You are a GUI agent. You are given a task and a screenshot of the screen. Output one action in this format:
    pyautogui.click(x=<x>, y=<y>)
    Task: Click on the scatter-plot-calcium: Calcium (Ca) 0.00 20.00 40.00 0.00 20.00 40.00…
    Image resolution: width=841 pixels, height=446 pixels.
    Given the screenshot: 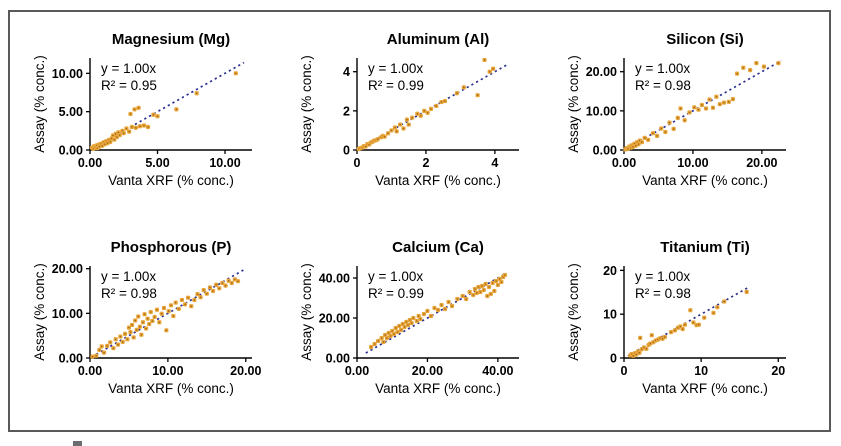 What is the action you would take?
    pyautogui.click(x=409, y=317)
    